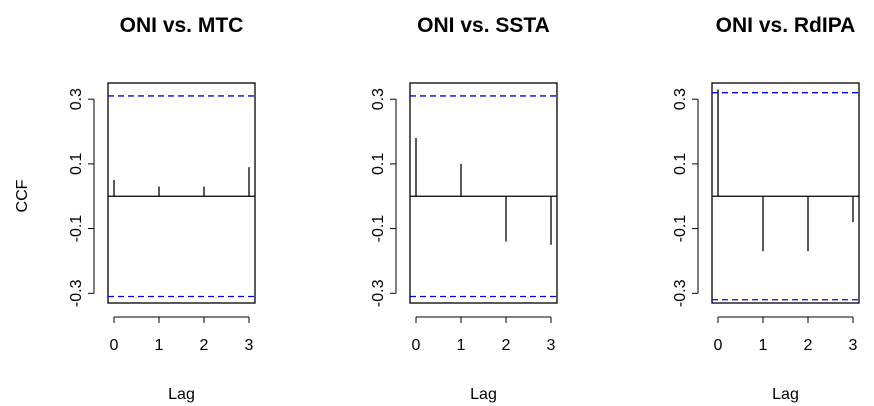 This screenshot has height=406, width=874. What do you see at coordinates (22, 195) in the screenshot?
I see `y-axis-label: CCF` at bounding box center [22, 195].